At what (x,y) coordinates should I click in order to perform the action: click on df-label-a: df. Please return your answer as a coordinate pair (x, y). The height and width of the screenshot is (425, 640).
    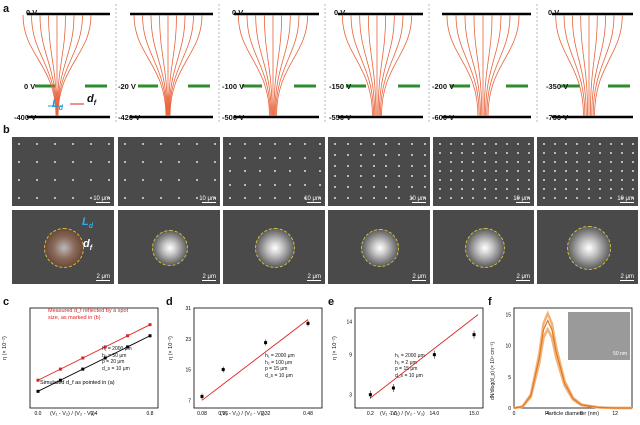
    Looking at the image, I should click on (92, 100).